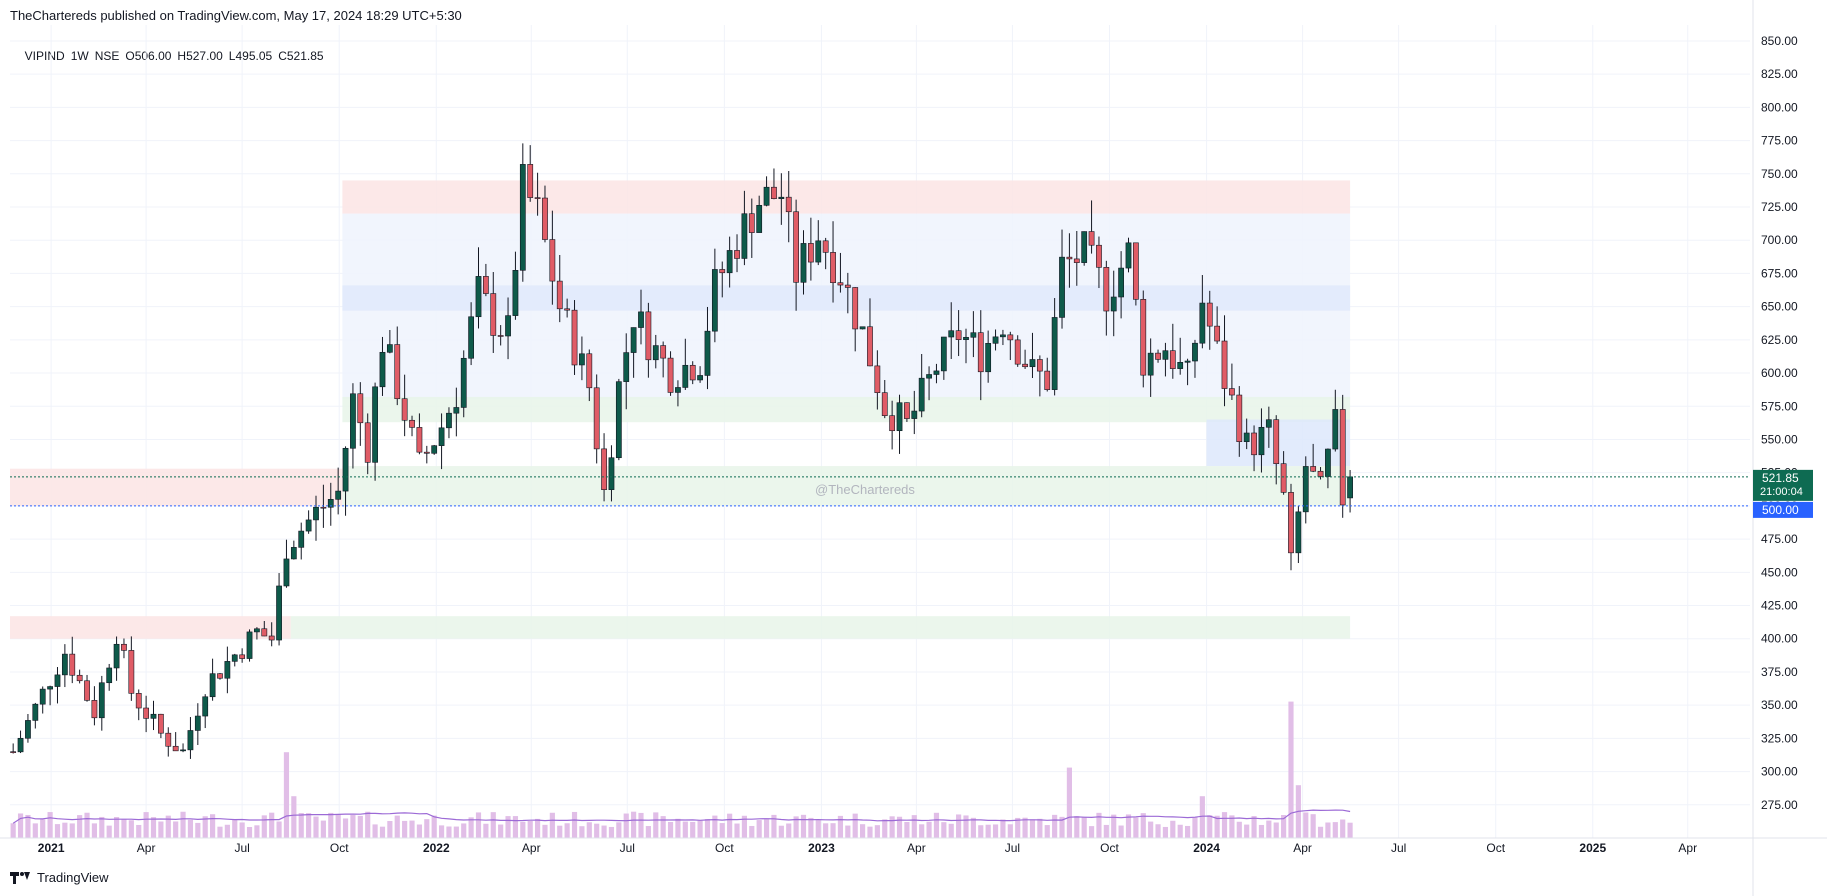 This screenshot has height=896, width=1827. What do you see at coordinates (44, 56) in the screenshot?
I see `symbol-name: VIPIND` at bounding box center [44, 56].